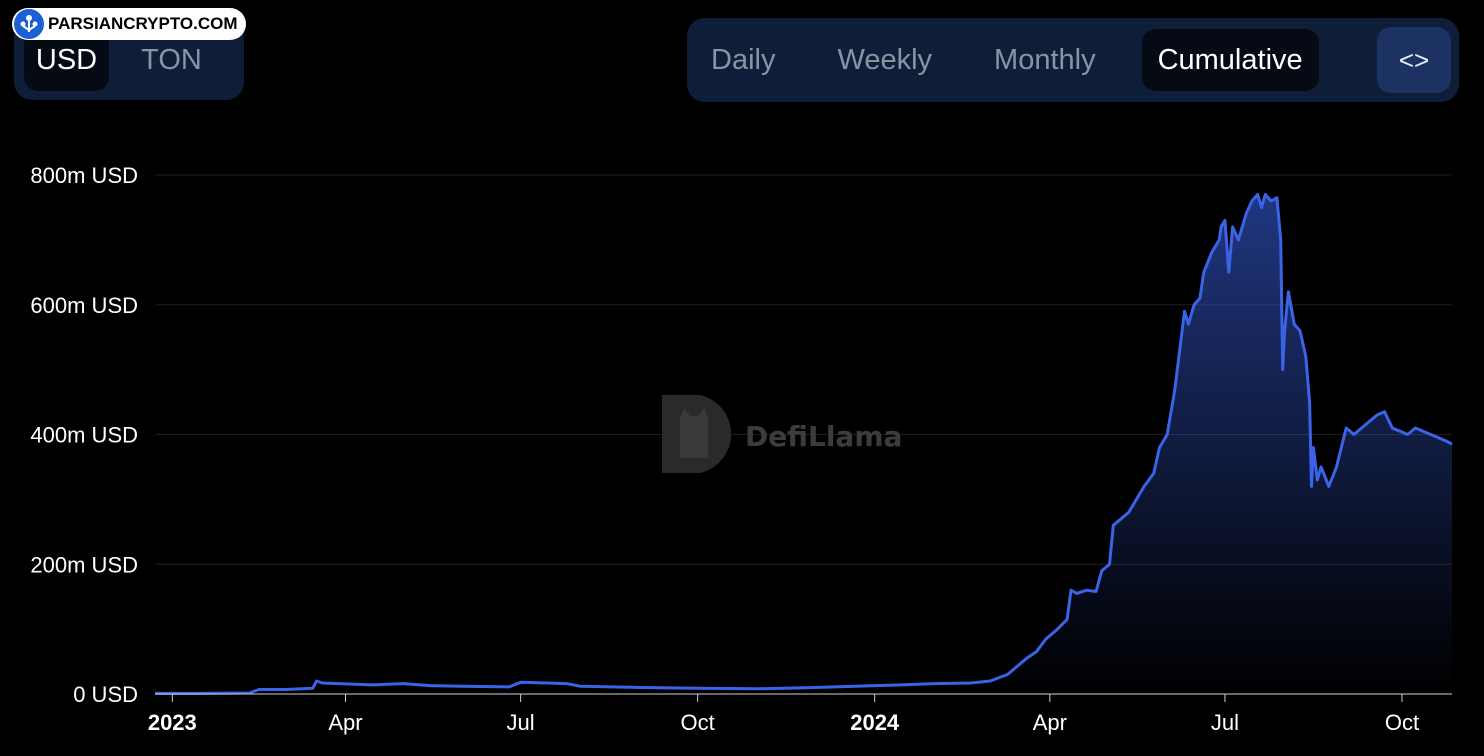 The image size is (1484, 756). Describe the element at coordinates (697, 434) in the screenshot. I see `llama-logo-icon` at that location.